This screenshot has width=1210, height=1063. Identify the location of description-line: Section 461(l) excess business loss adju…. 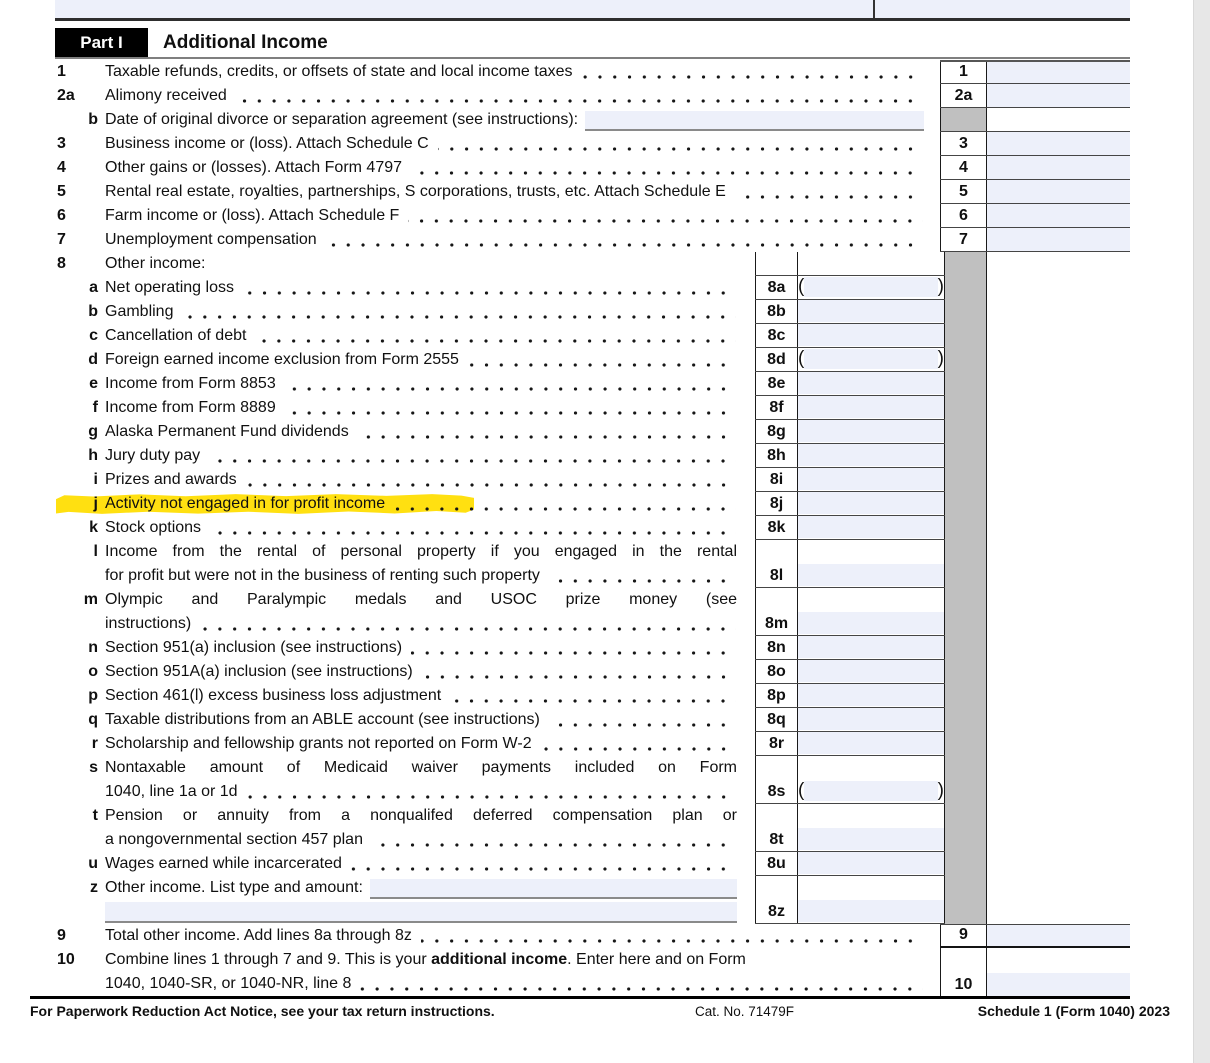
(421, 696).